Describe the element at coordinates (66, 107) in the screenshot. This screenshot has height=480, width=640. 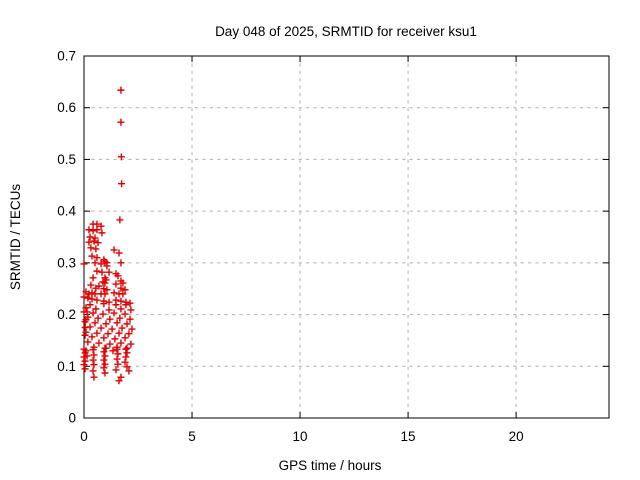
I see `y-tick-label: 0.6` at that location.